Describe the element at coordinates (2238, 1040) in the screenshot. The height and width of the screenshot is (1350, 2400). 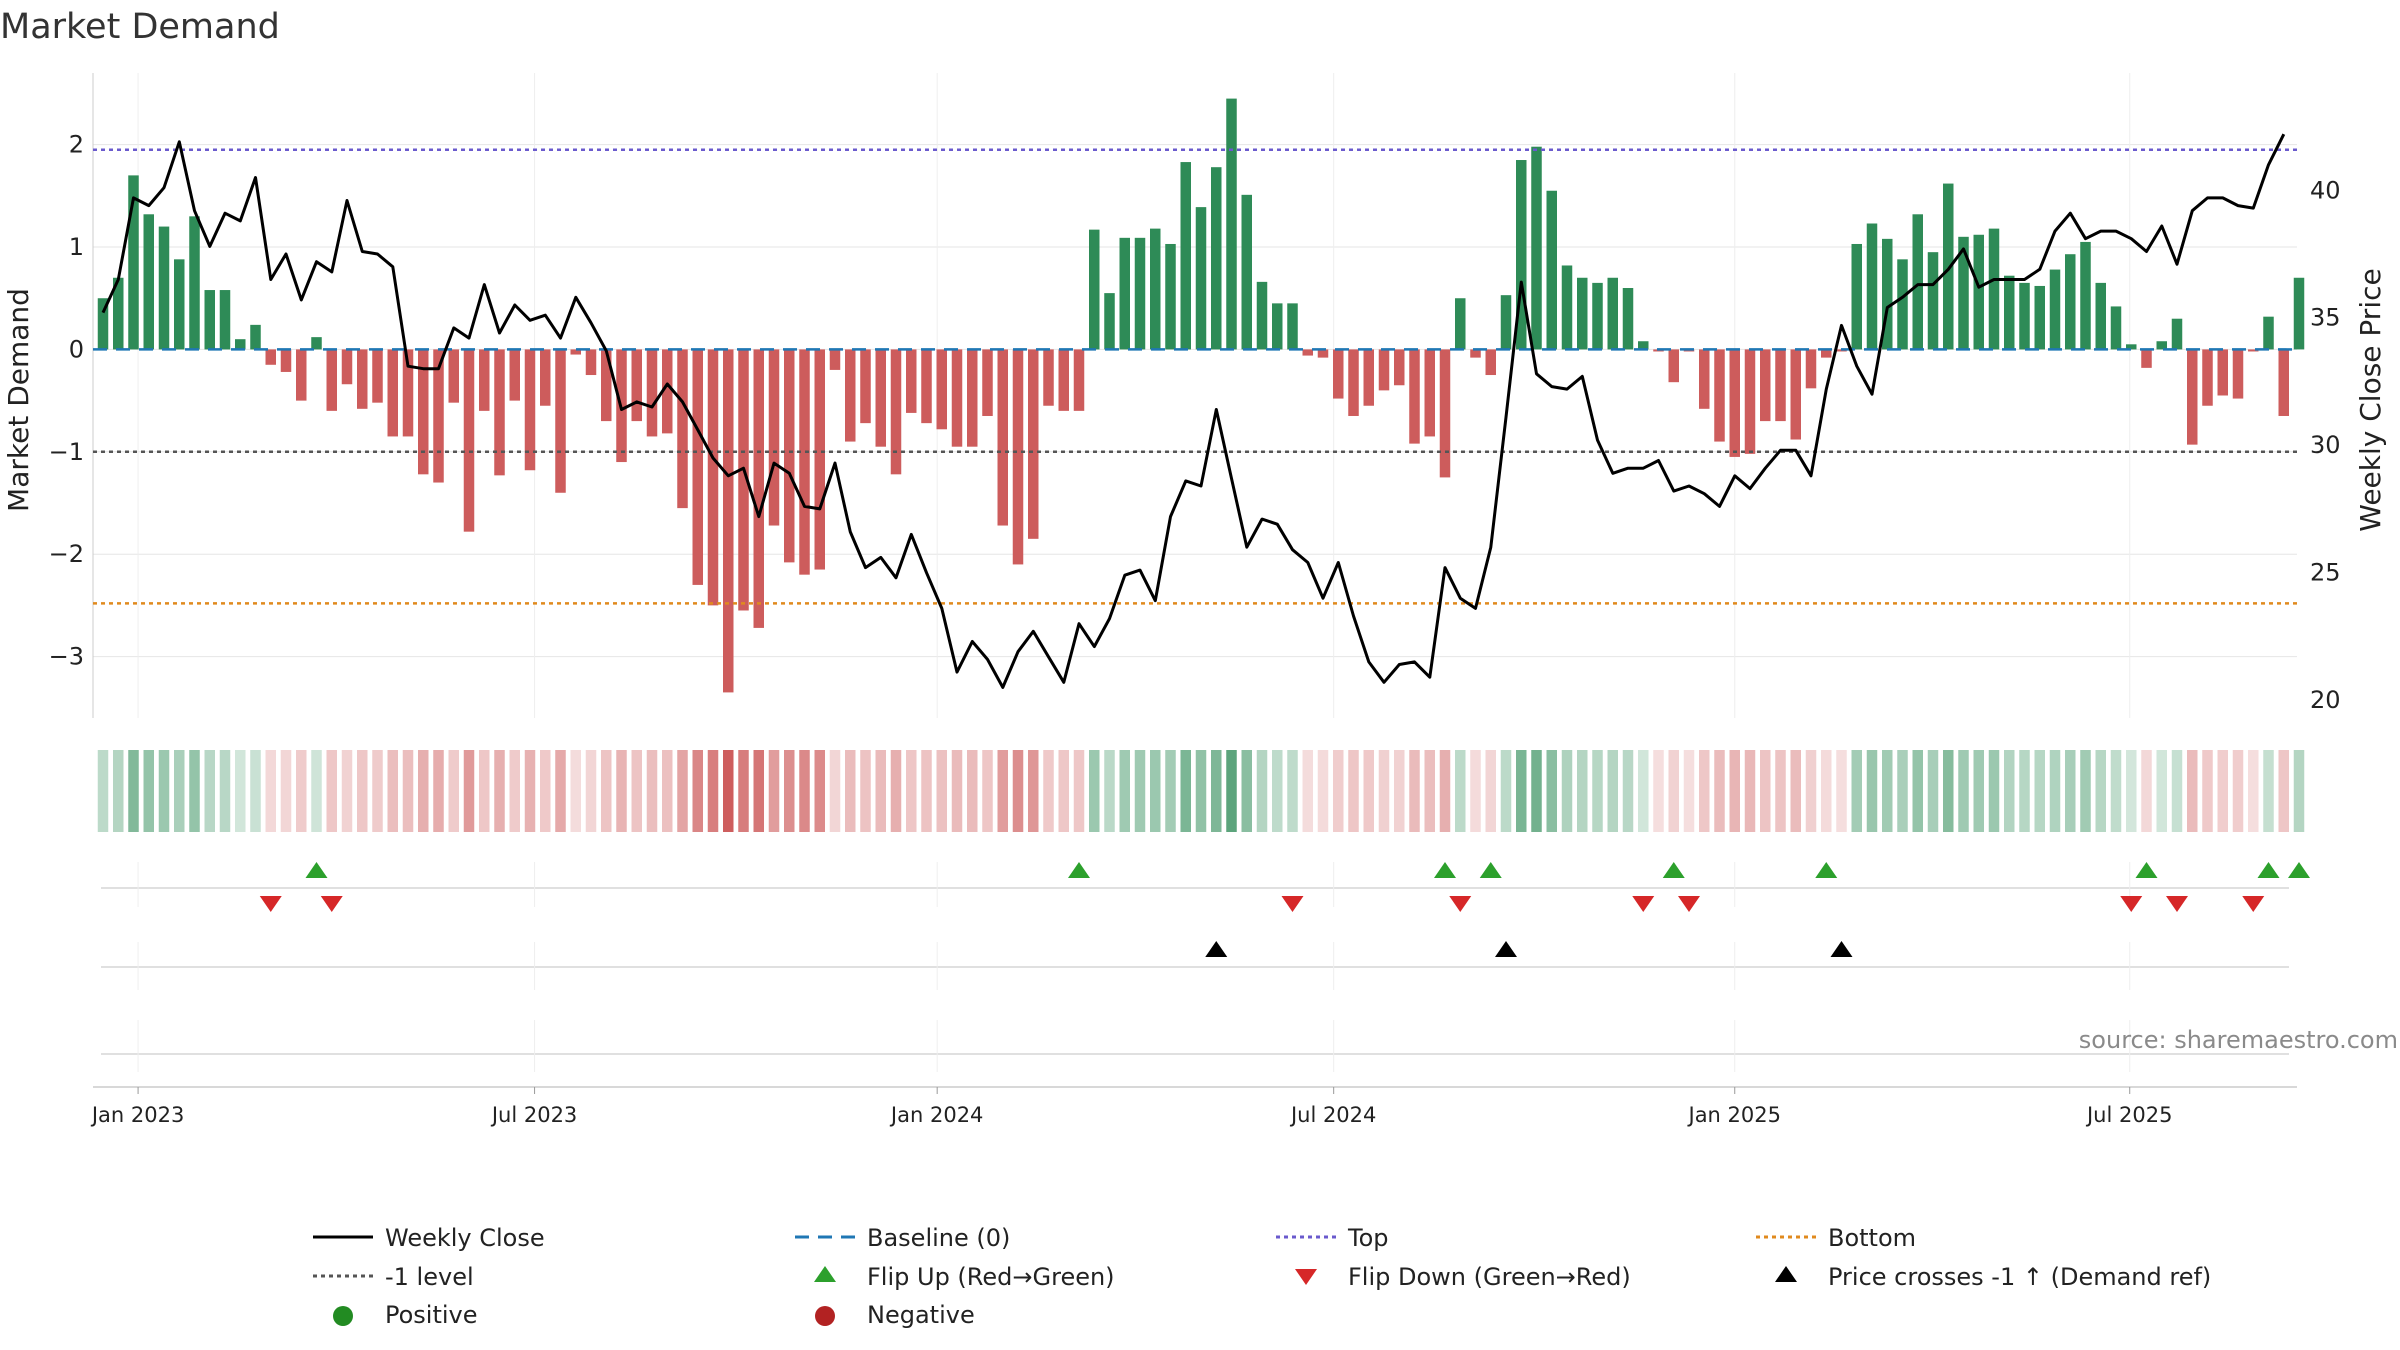
I see `source-text: source: sharemaestro.com` at that location.